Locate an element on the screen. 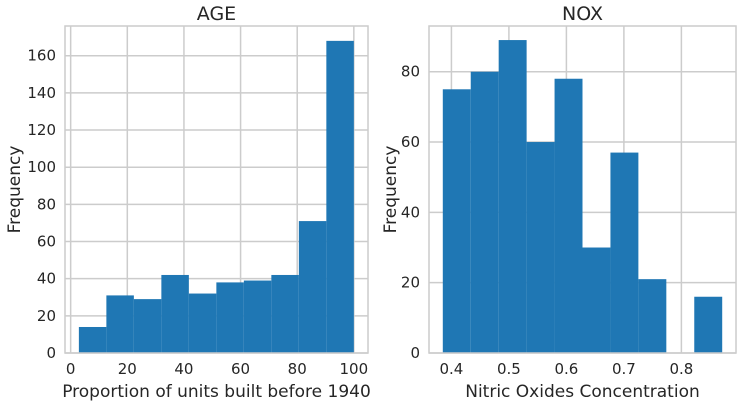 Image resolution: width=740 pixels, height=405 pixels. x-tick-label: 0.7 is located at coordinates (624, 369).